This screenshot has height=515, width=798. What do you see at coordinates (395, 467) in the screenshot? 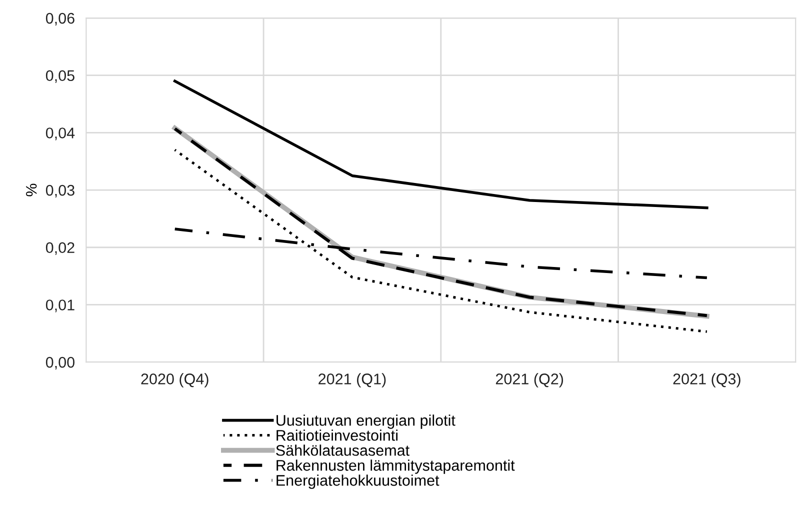
I see `legend-label: Rakennusten lämmitystaparemontit` at bounding box center [395, 467].